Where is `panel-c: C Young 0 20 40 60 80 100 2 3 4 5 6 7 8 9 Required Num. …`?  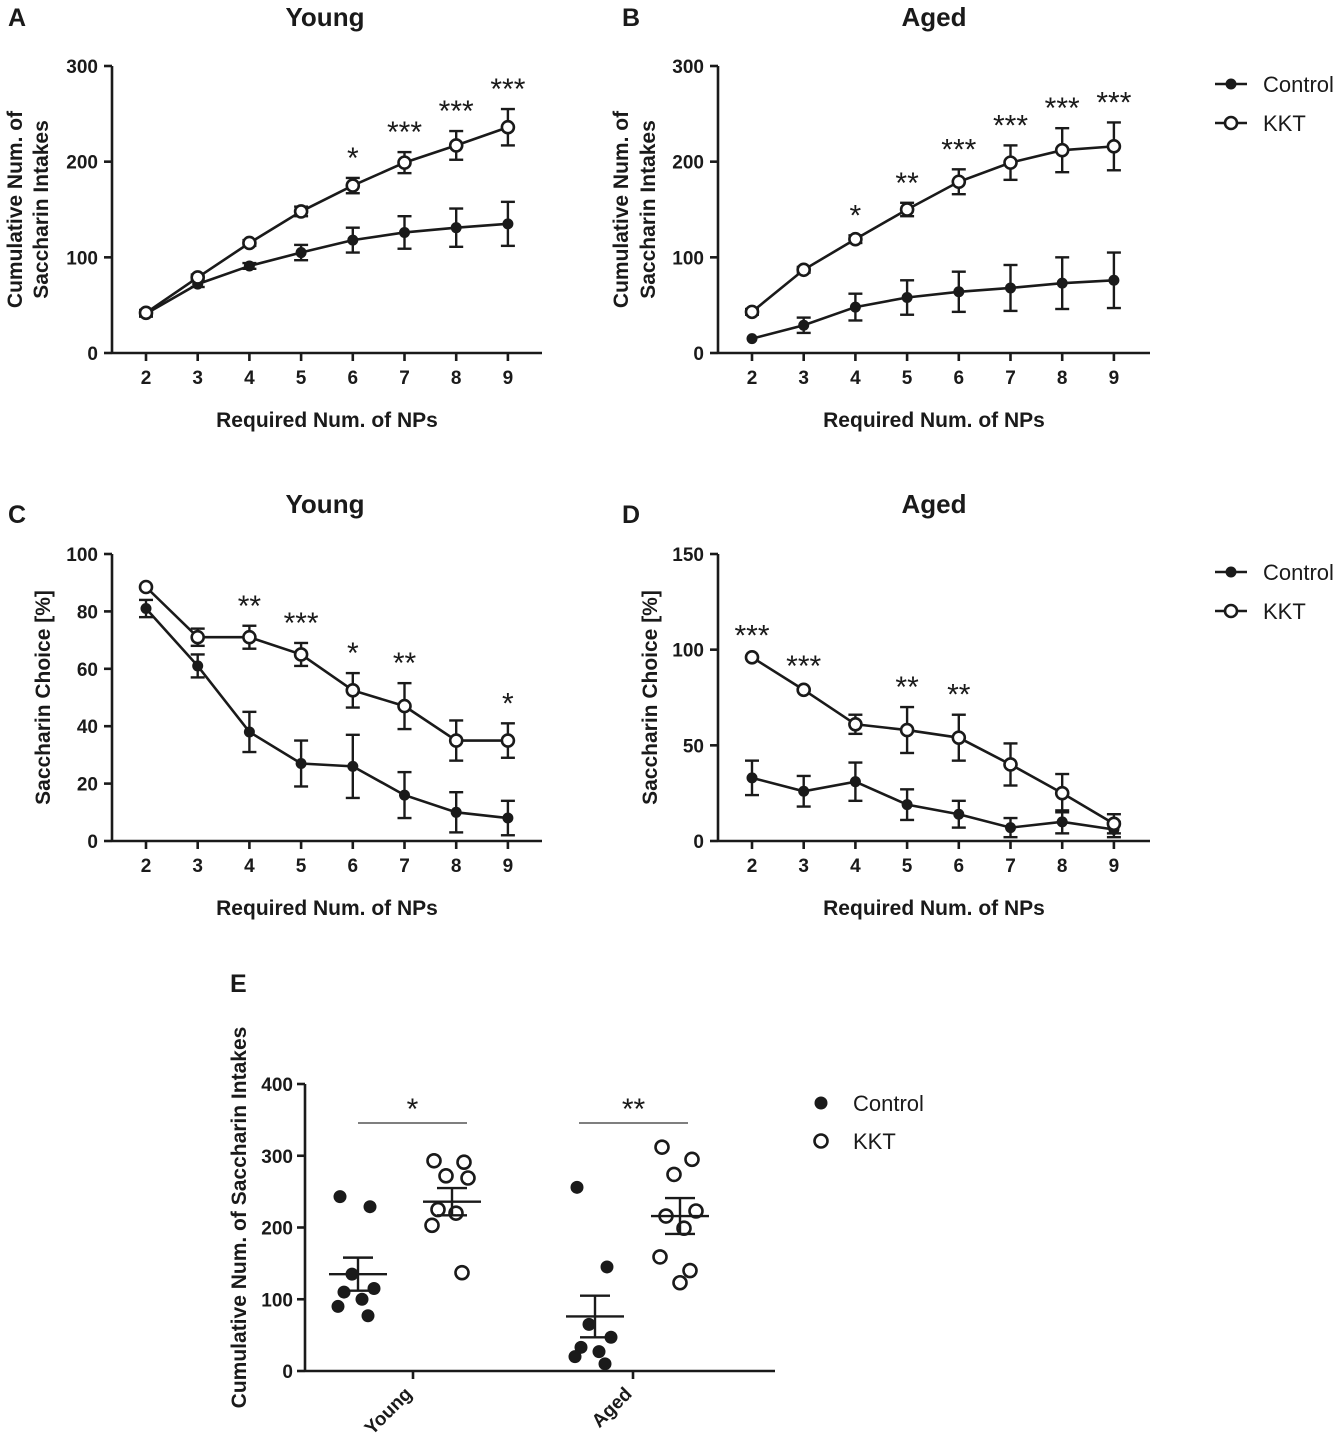
panel-c: C Young 0 20 40 60 80 100 2 3 4 5 6 7 8 9 Required Num. … is located at coordinates (275, 704).